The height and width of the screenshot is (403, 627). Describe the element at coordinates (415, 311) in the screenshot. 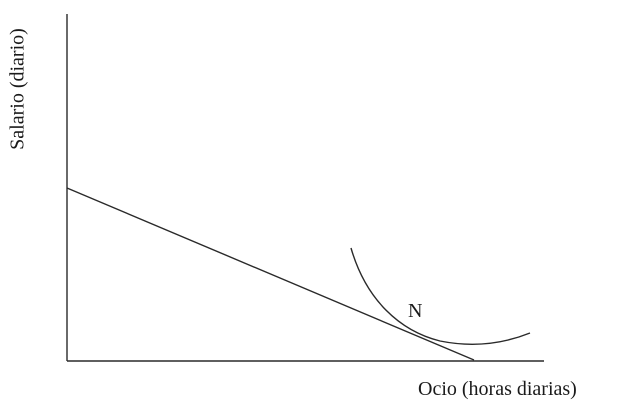

I see `tangency-point-label: N` at that location.